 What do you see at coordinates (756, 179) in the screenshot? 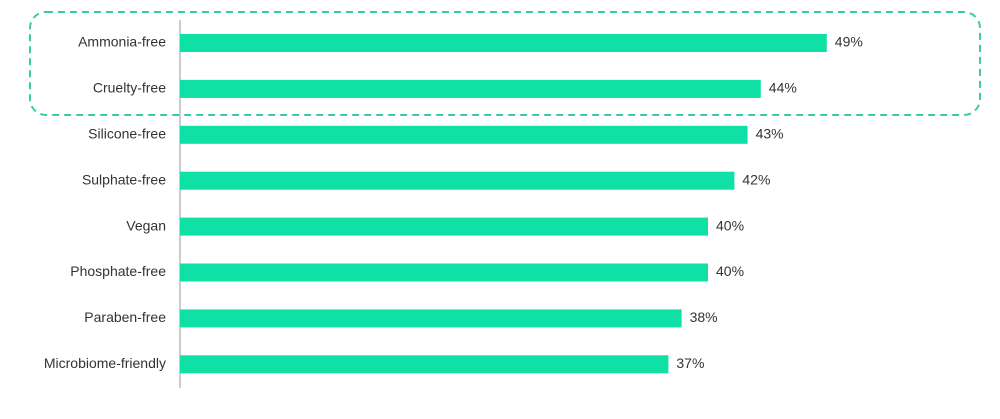
I see `value-label: 42%` at bounding box center [756, 179].